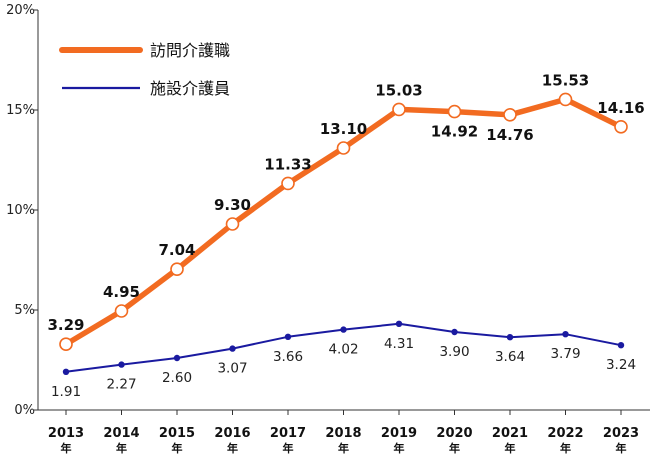 Image resolution: width=650 pixels, height=457 pixels. What do you see at coordinates (343, 129) in the screenshot?
I see `data-label-houmon: 13.10` at bounding box center [343, 129].